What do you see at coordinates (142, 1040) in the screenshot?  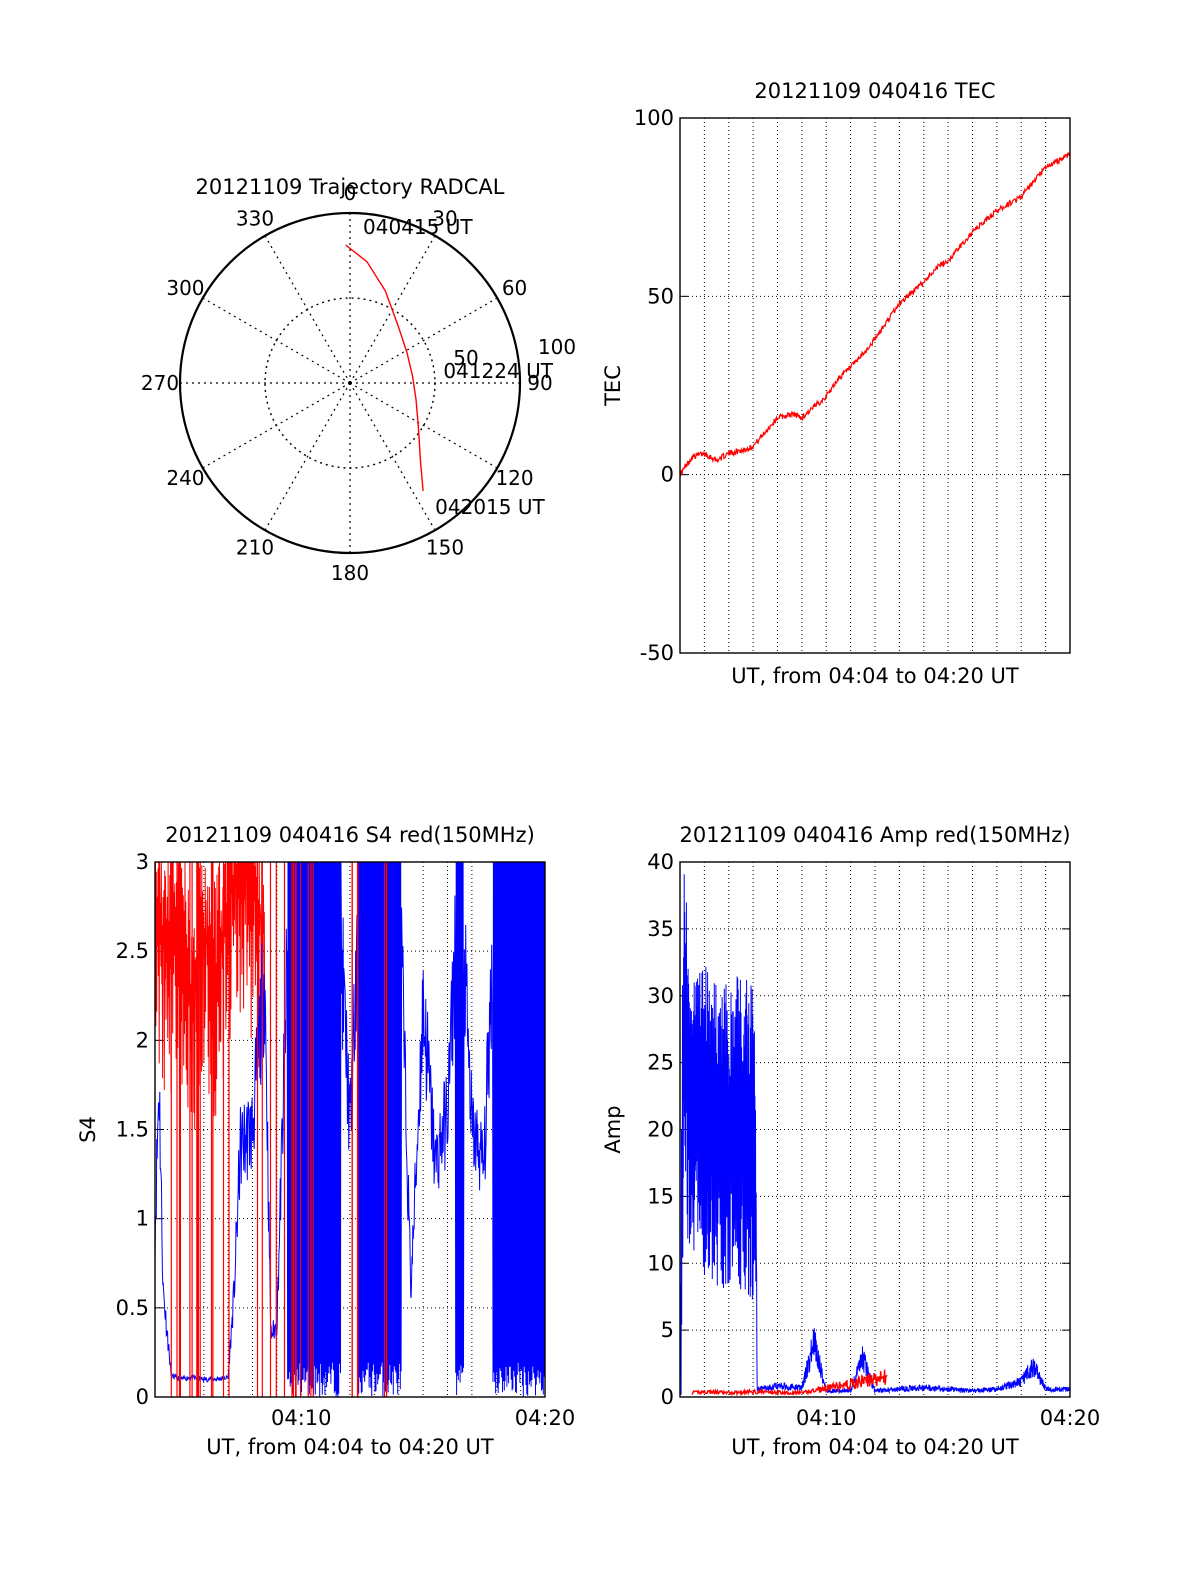 I see `panel2-ytick-label-2: 2` at bounding box center [142, 1040].